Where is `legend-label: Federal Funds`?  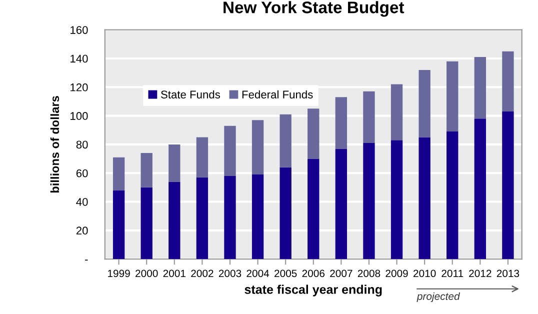 legend-label: Federal Funds is located at coordinates (277, 94).